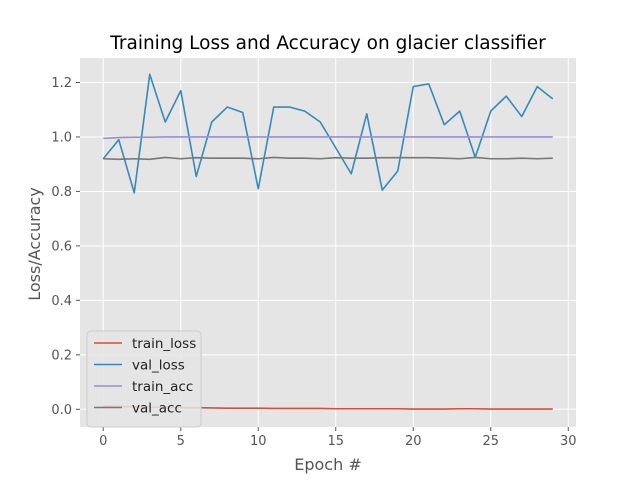 Image resolution: width=640 pixels, height=480 pixels. I want to click on legend-box, so click(144, 379).